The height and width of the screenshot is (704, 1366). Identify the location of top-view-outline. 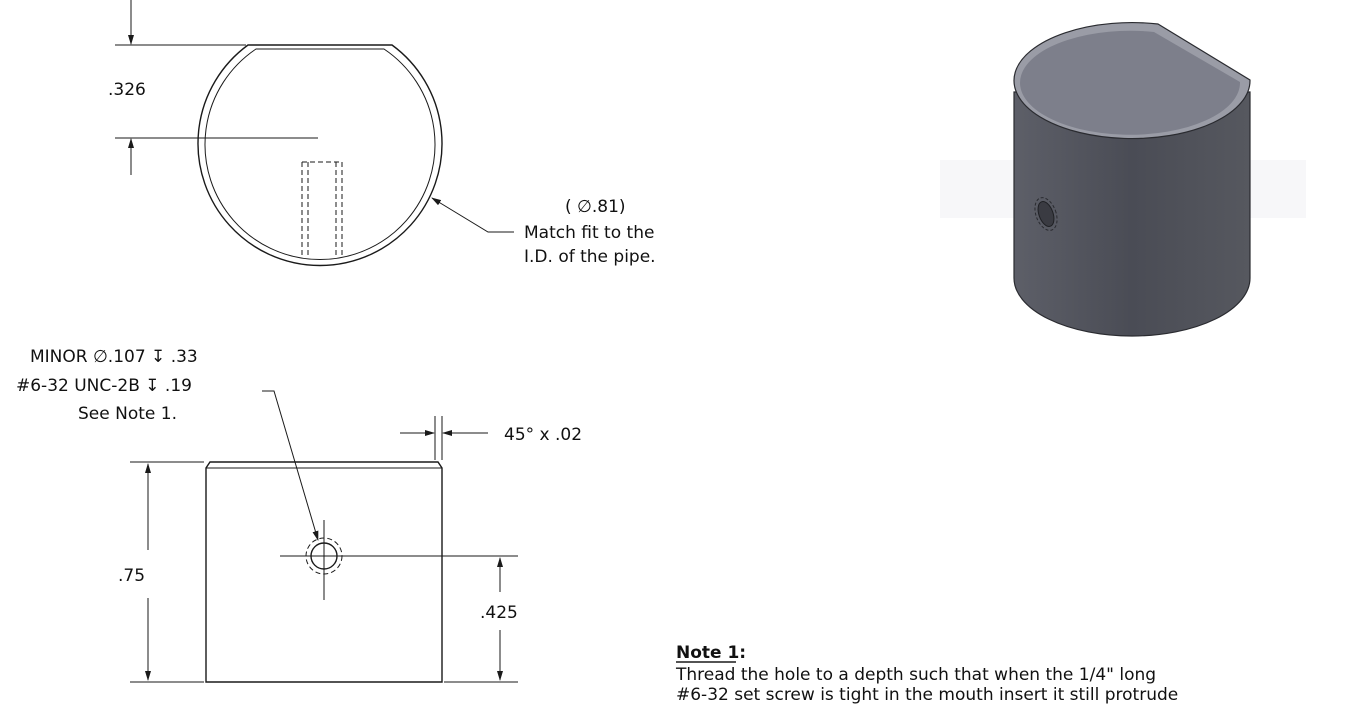
(320, 155).